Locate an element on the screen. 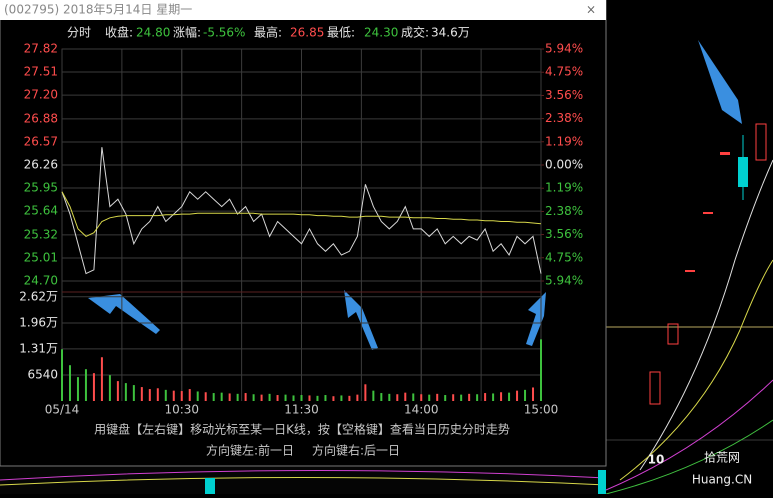 The image size is (773, 498). x-tick-label: 15:00 is located at coordinates (541, 410).